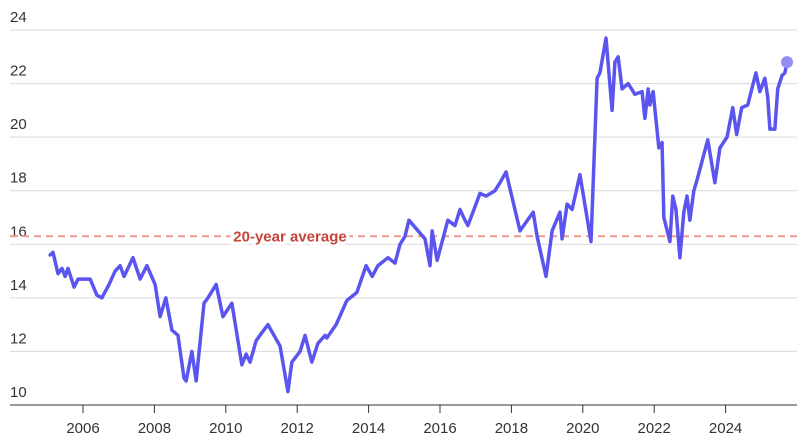 The image size is (800, 440). What do you see at coordinates (18, 178) in the screenshot?
I see `y-tick-label: 18` at bounding box center [18, 178].